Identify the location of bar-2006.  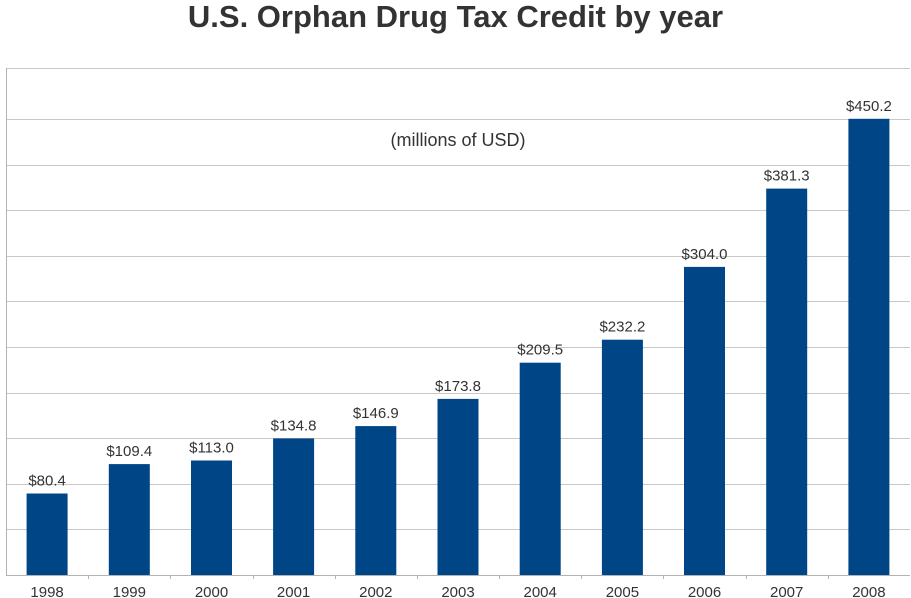
(704, 420).